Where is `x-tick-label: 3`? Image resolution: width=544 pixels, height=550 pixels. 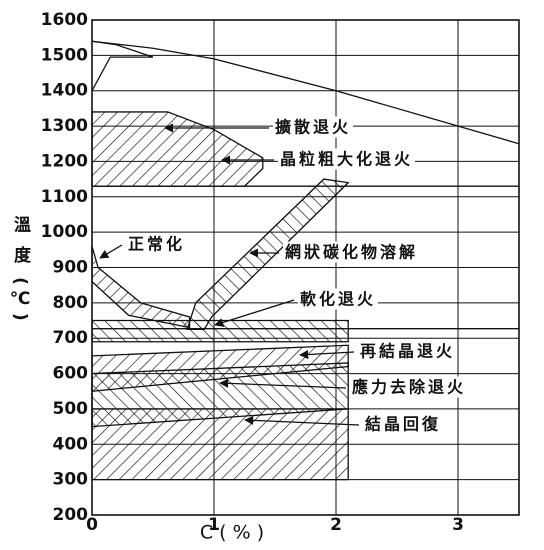
x-tick-label: 3 is located at coordinates (458, 525).